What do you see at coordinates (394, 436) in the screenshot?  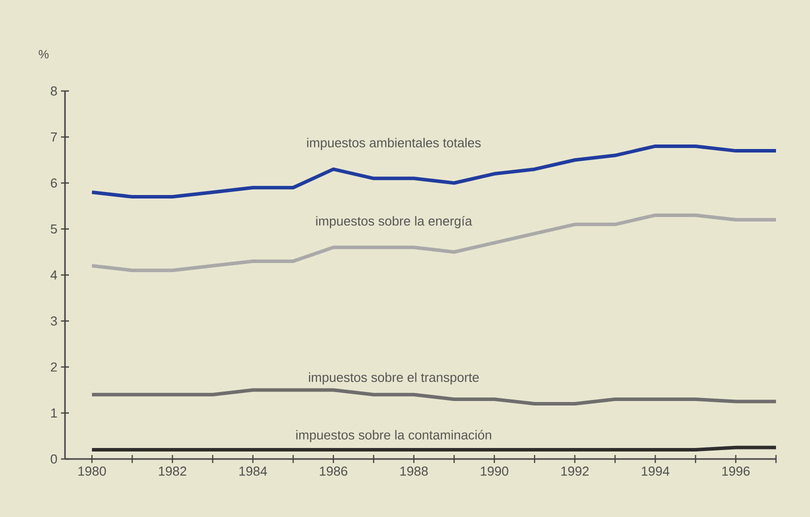 I see `series-label: impuestos sobre la contaminación` at bounding box center [394, 436].